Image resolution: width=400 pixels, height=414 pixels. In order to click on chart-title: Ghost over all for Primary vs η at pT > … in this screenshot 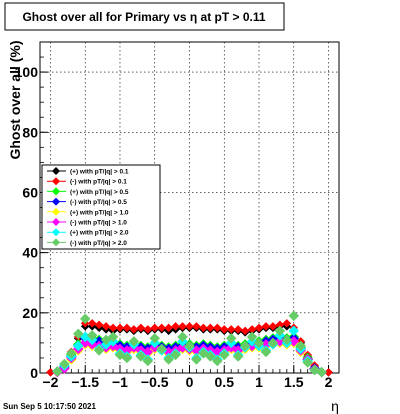, I will do `click(143, 17)`.